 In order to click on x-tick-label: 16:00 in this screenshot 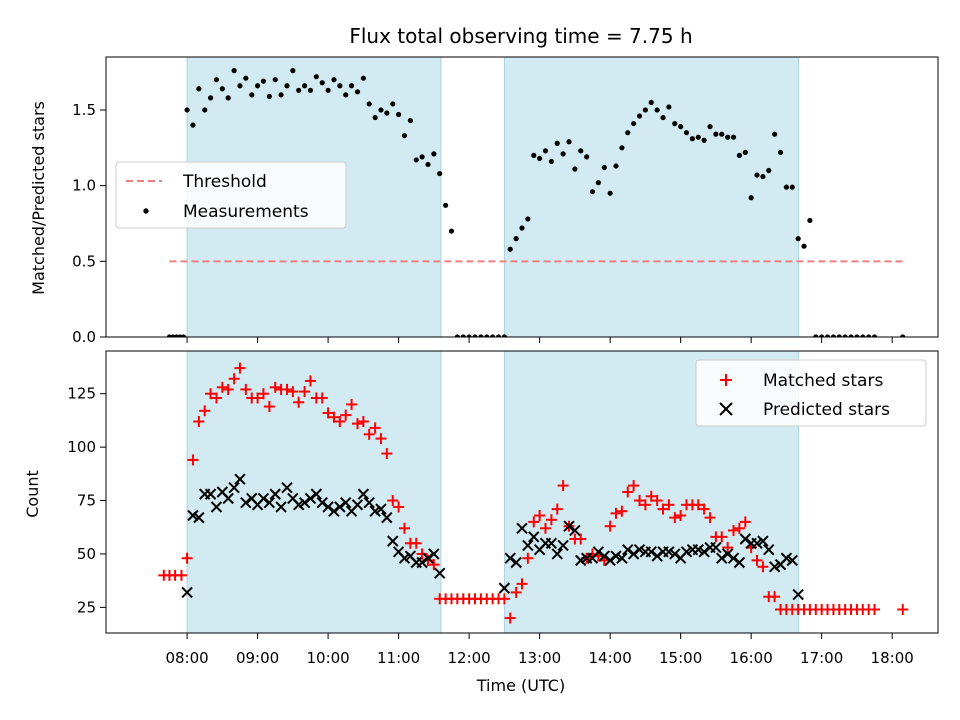, I will do `click(751, 658)`.